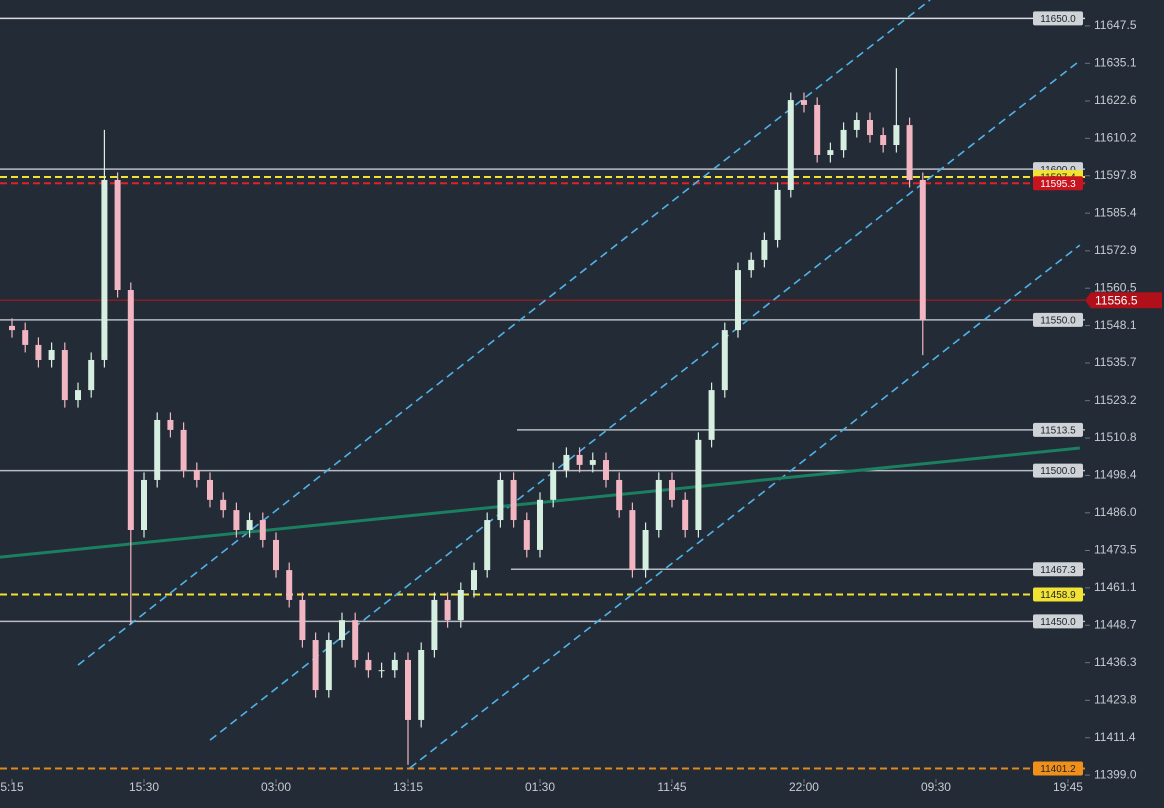 The image size is (1164, 808). I want to click on y-tick-label: 11647.5, so click(1115, 25).